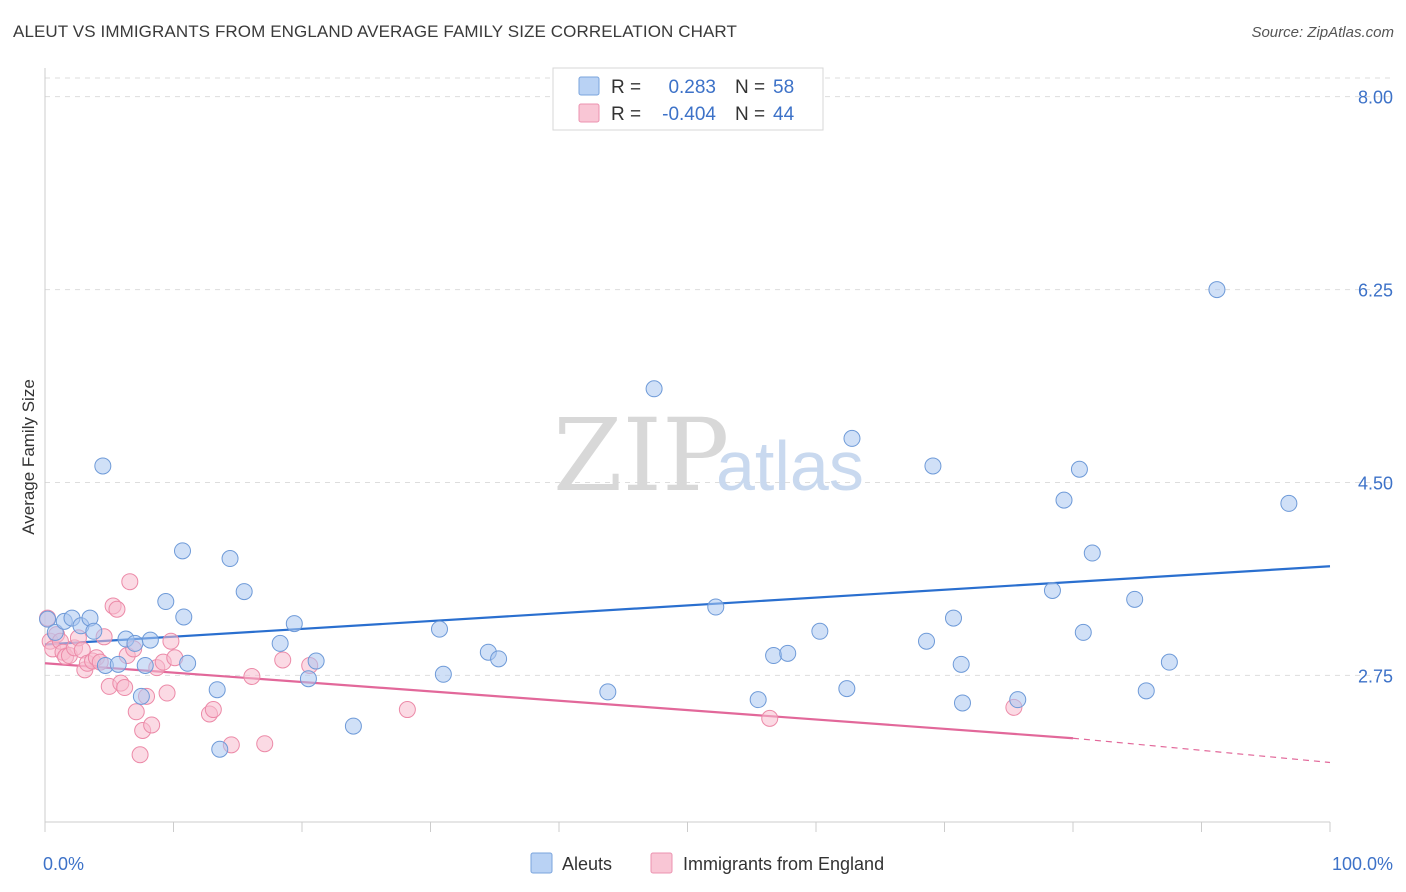  What do you see at coordinates (1375, 676) in the screenshot?
I see `y-tick-label-0: 2.75` at bounding box center [1375, 676].